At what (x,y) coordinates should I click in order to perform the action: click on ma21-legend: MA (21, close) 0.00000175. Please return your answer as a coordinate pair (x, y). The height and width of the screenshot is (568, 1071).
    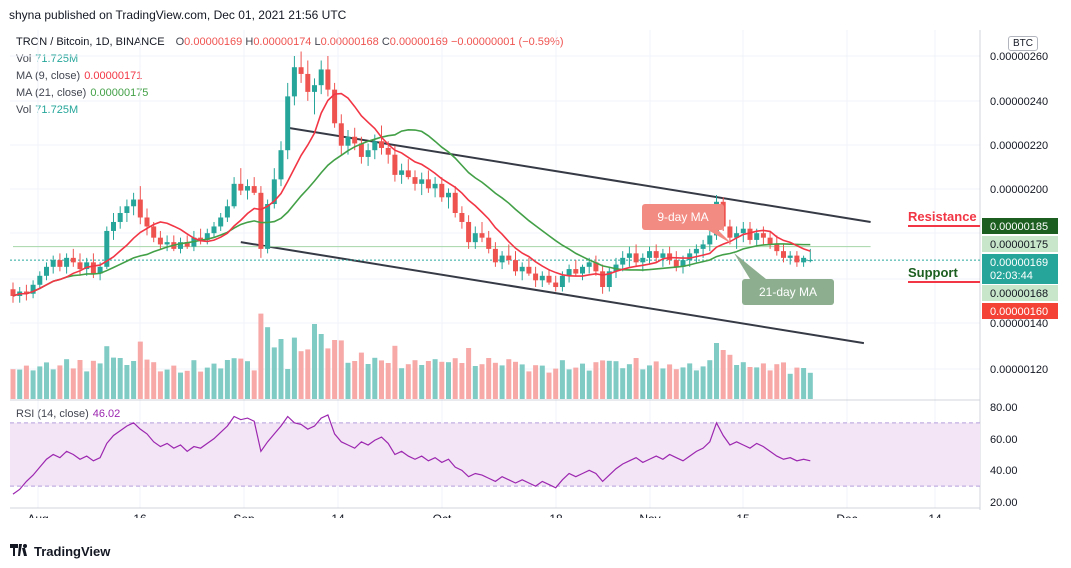
    Looking at the image, I should click on (82, 93).